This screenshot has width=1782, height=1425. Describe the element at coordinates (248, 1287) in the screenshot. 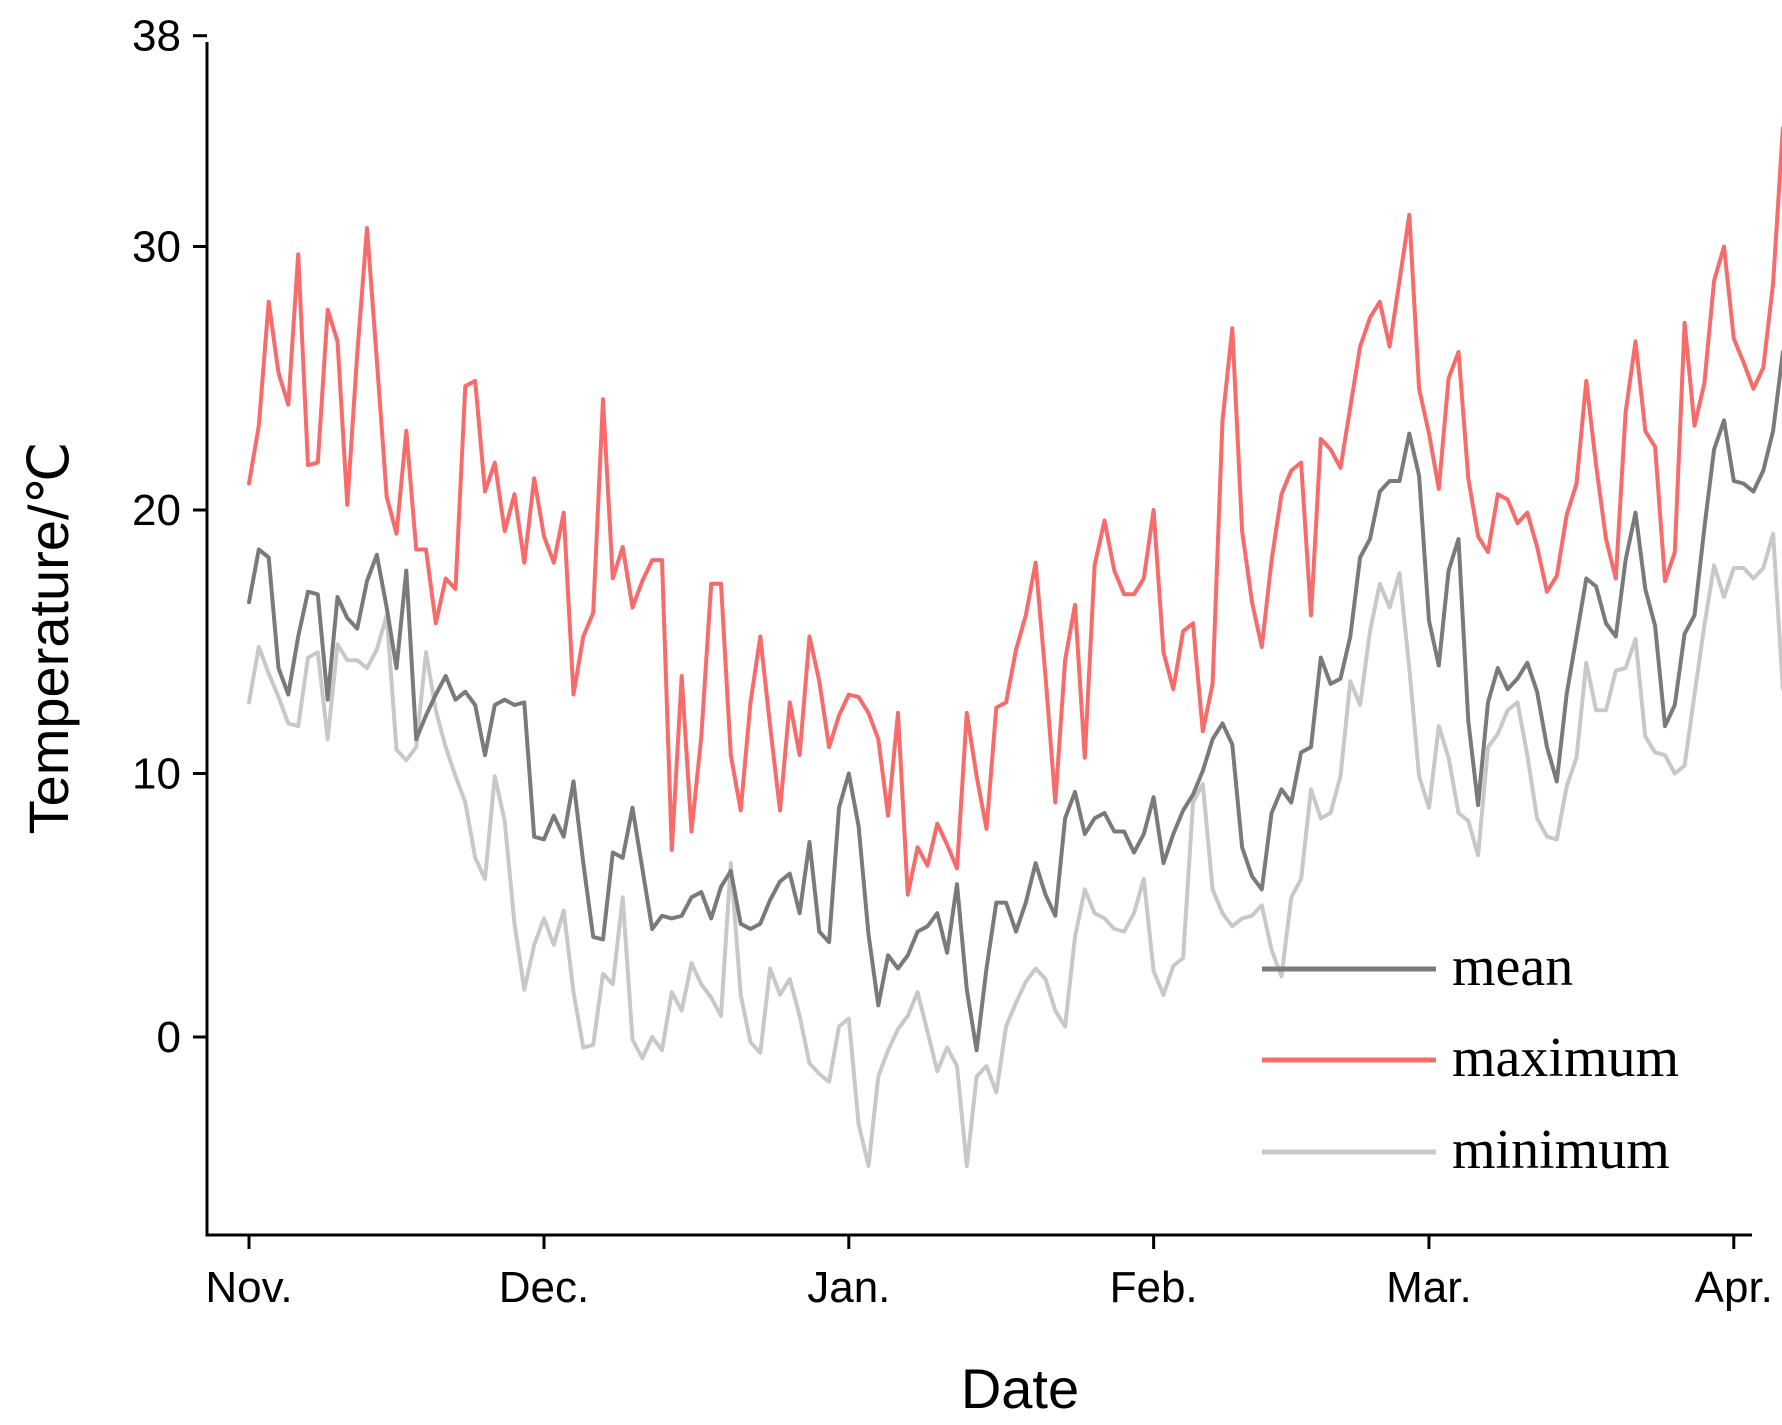

I see `x-tick-label: Nov.` at that location.